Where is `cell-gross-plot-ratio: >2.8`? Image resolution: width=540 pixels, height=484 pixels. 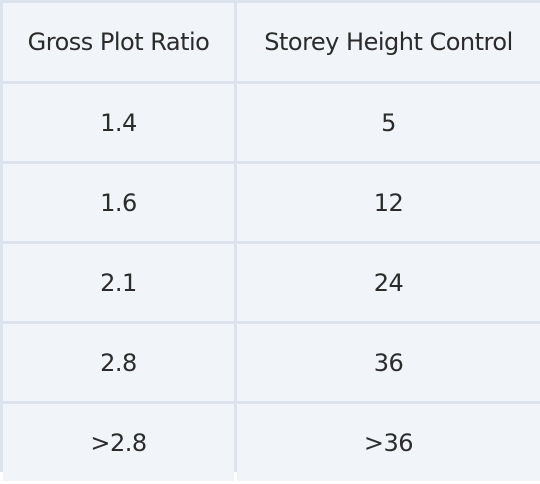
cell-gross-plot-ratio: >2.8 is located at coordinates (118, 442).